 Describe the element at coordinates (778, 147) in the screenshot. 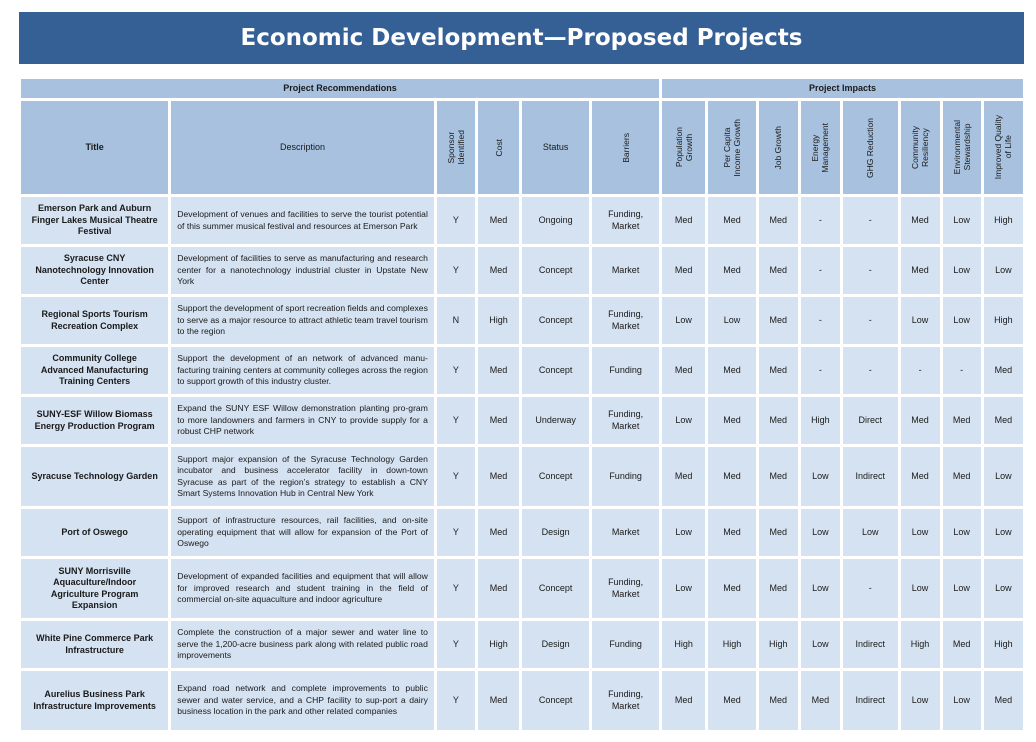

I see `column-header-line: Job Growth` at that location.